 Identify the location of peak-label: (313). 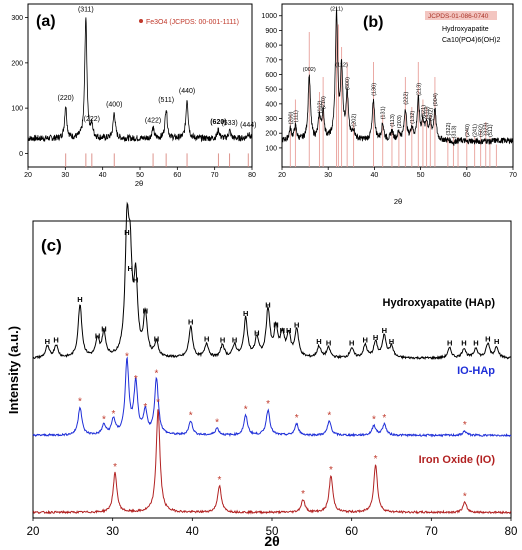
(454, 131).